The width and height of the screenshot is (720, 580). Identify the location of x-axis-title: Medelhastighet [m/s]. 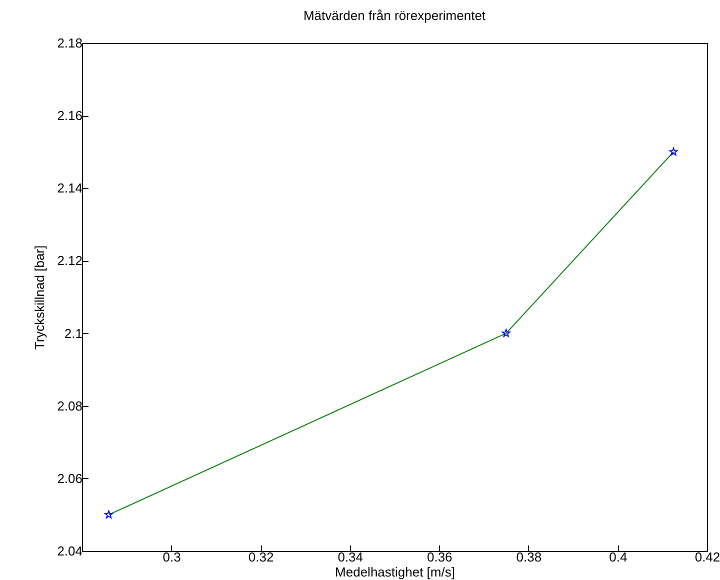
(395, 572).